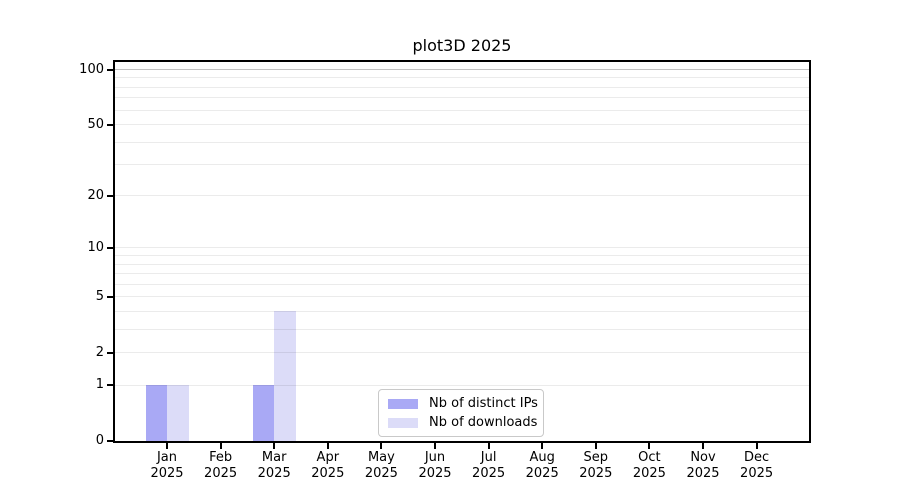 The image size is (900, 500). I want to click on legend-item: Nb of distinct IPs, so click(461, 403).